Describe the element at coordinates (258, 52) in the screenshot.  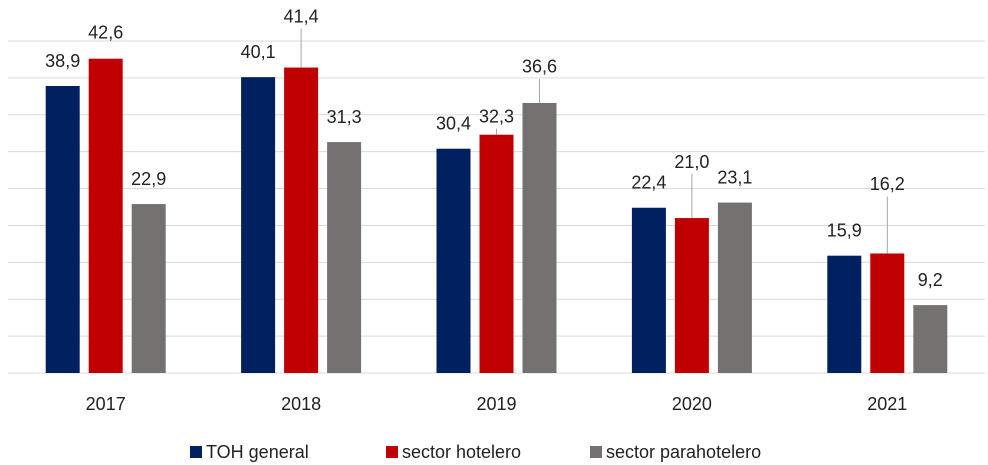
I see `data-label: 40,1` at that location.